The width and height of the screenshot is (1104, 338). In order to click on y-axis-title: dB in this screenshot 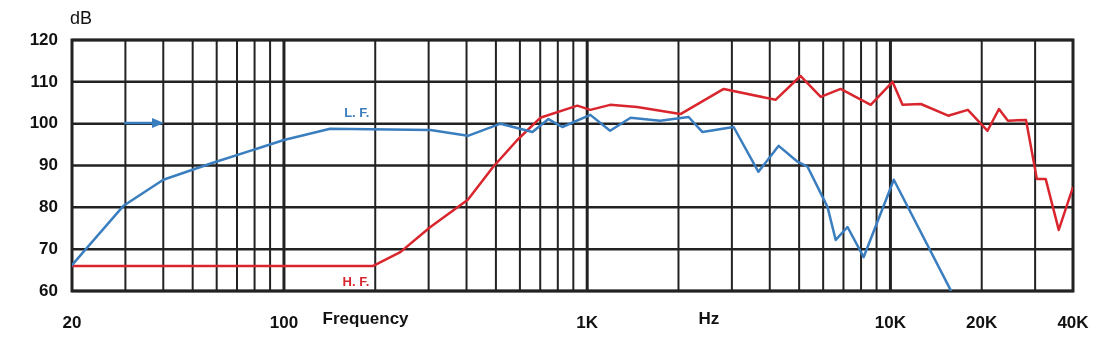, I will do `click(81, 18)`.